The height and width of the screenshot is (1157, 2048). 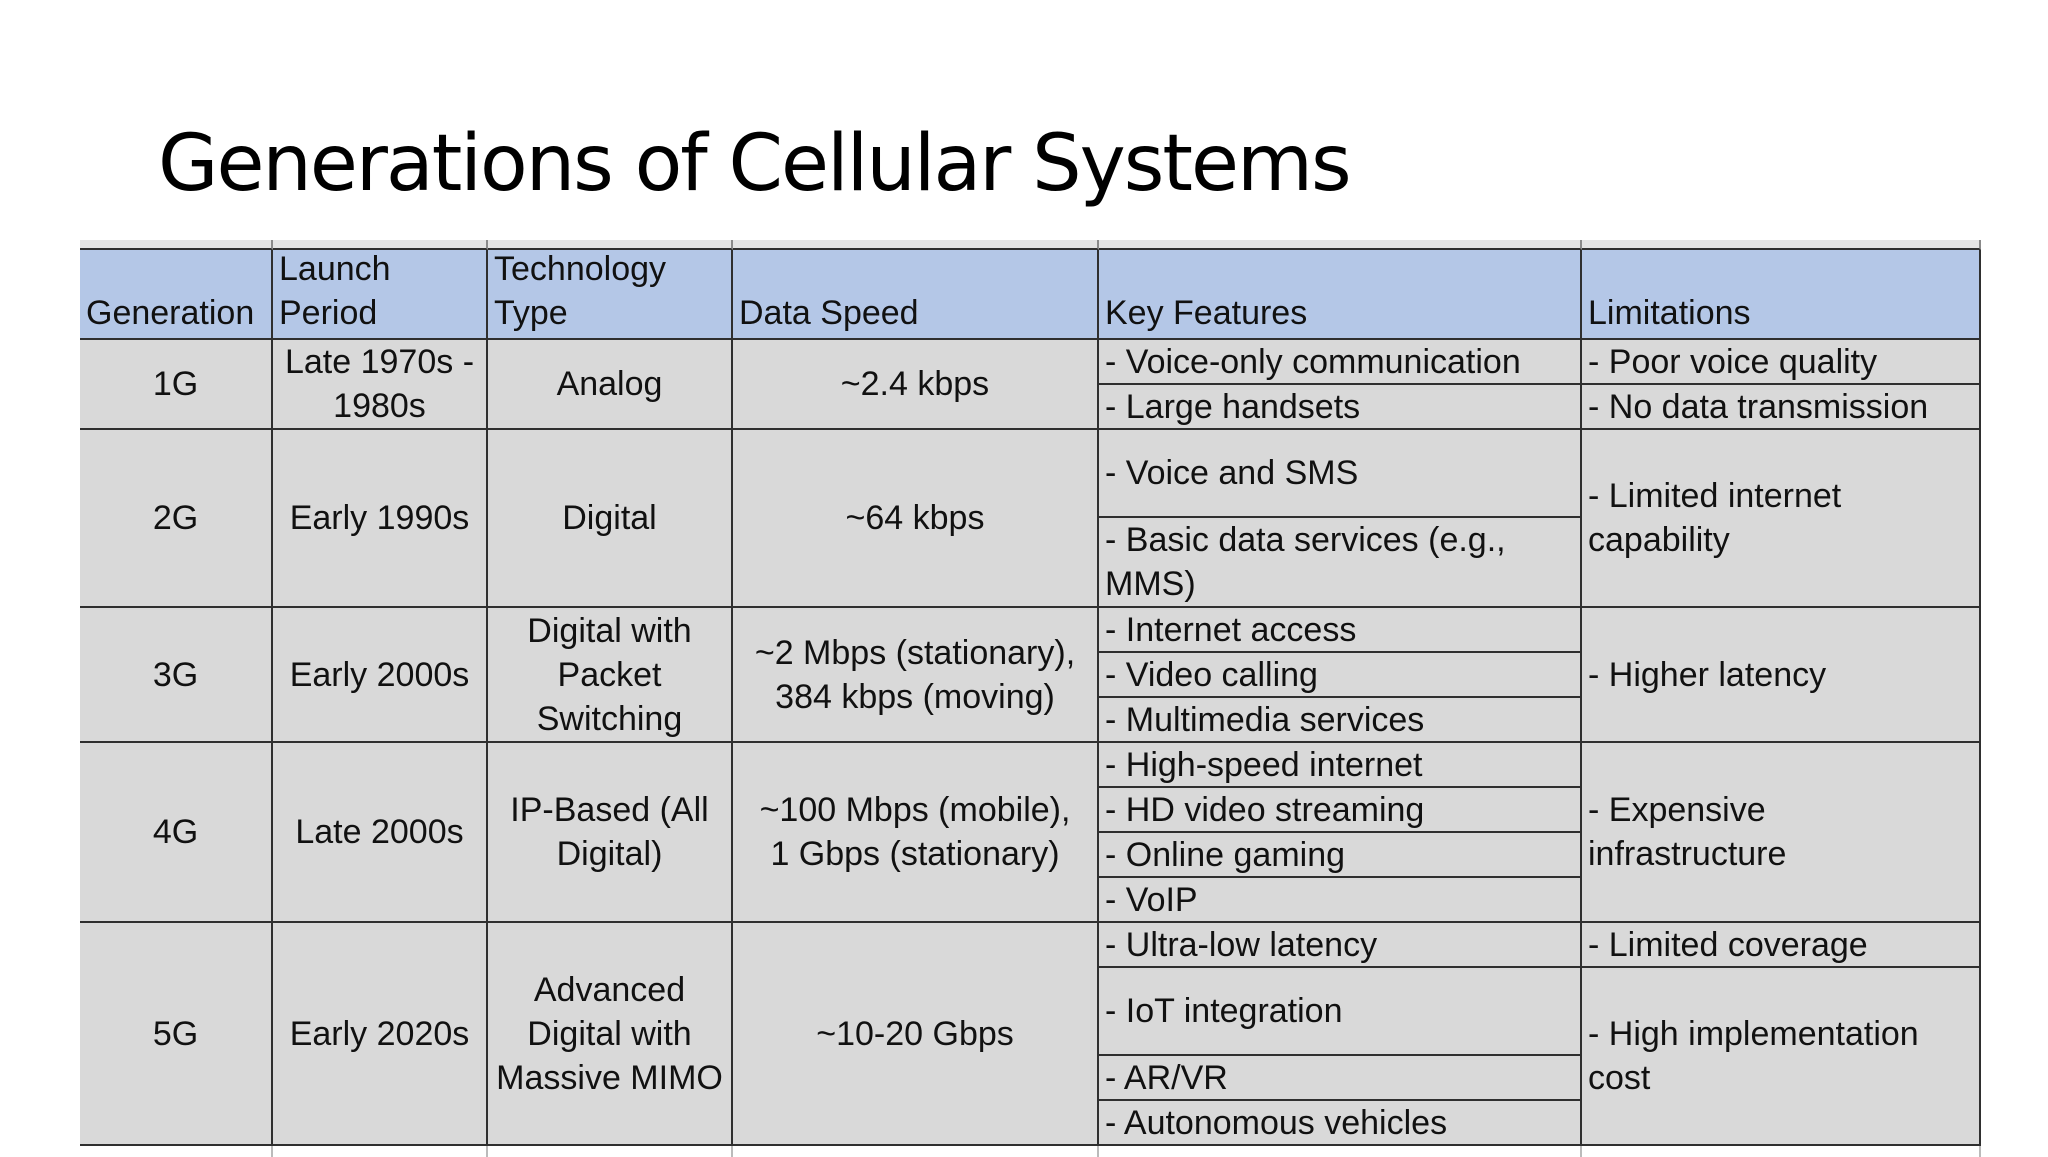 What do you see at coordinates (610, 1034) in the screenshot?
I see `cell-technology-type: Advanced Digital with Massive MIMO` at bounding box center [610, 1034].